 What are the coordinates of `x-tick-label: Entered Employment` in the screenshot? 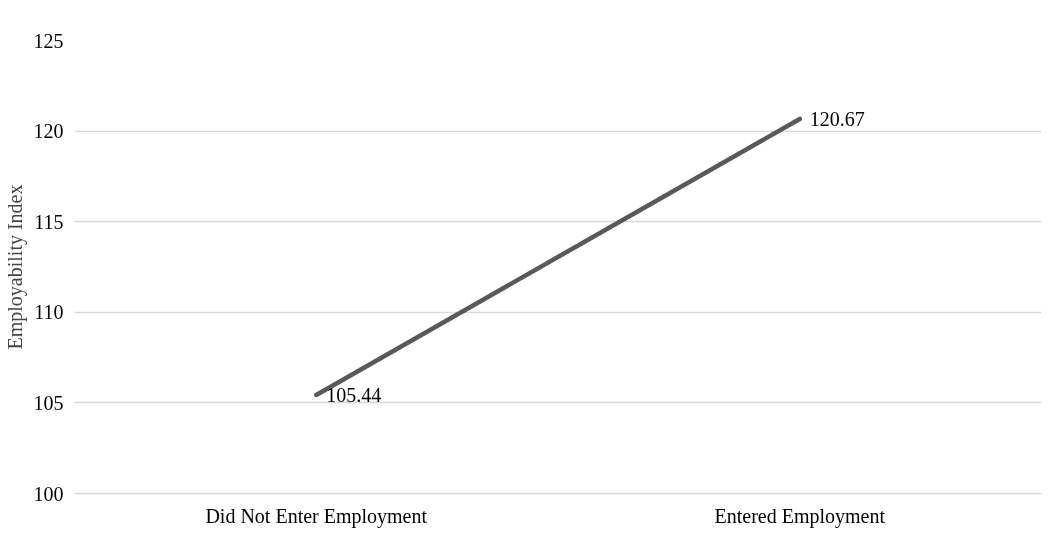 It's located at (800, 516).